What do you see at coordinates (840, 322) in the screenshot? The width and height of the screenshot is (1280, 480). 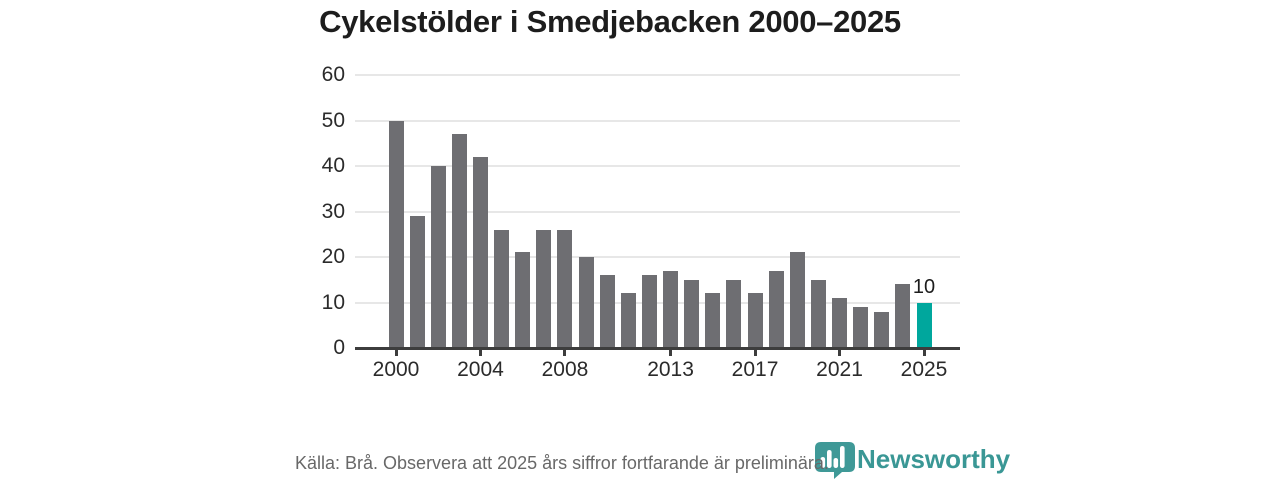 I see `bar-2021` at bounding box center [840, 322].